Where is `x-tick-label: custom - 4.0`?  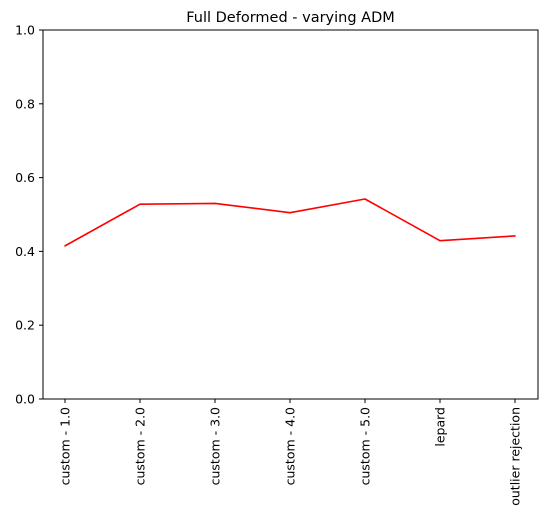
x-tick-label: custom - 4.0 is located at coordinates (290, 446).